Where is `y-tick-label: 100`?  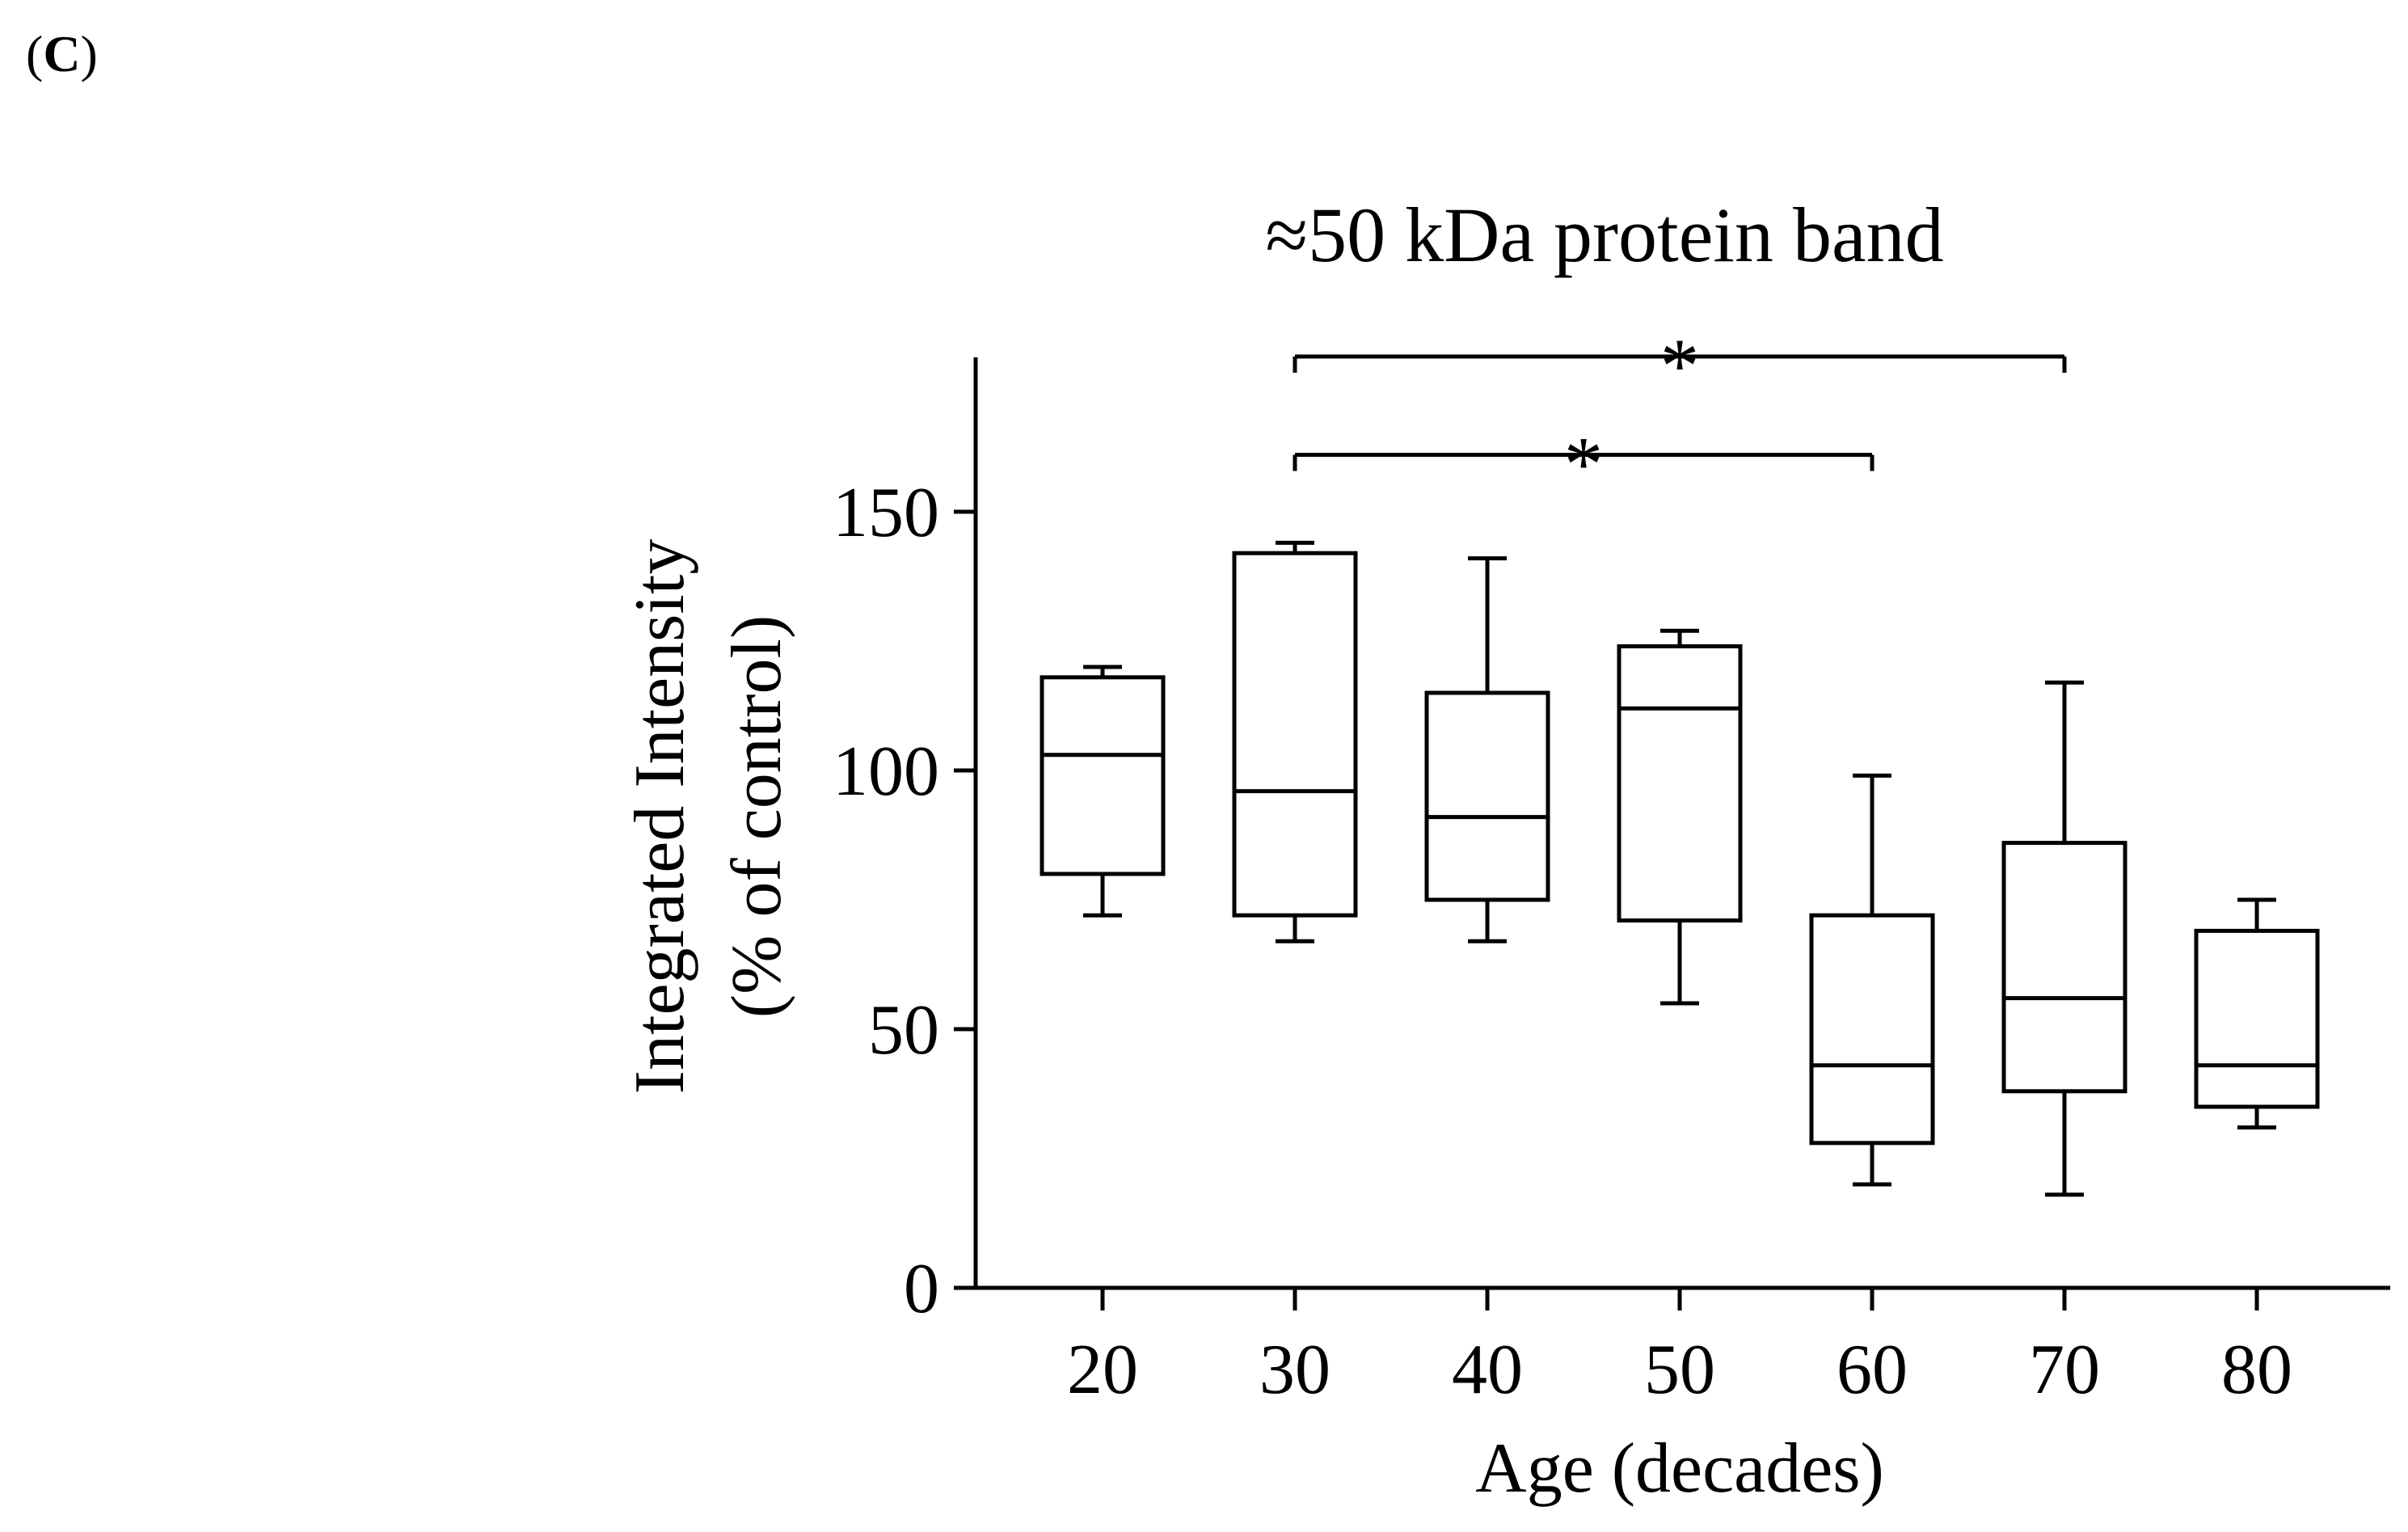
y-tick-label: 100 is located at coordinates (886, 772).